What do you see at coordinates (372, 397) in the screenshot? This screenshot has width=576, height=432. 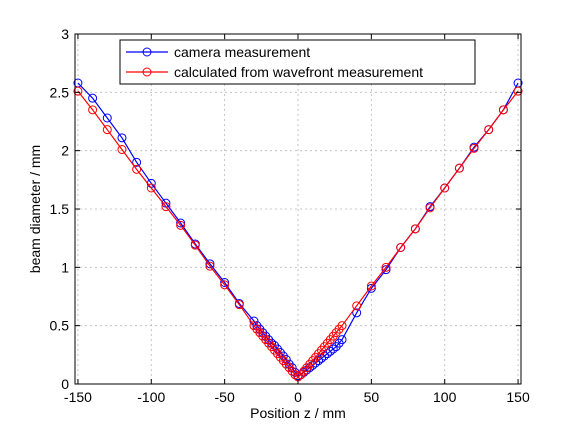 I see `x-tick-label: 50` at bounding box center [372, 397].